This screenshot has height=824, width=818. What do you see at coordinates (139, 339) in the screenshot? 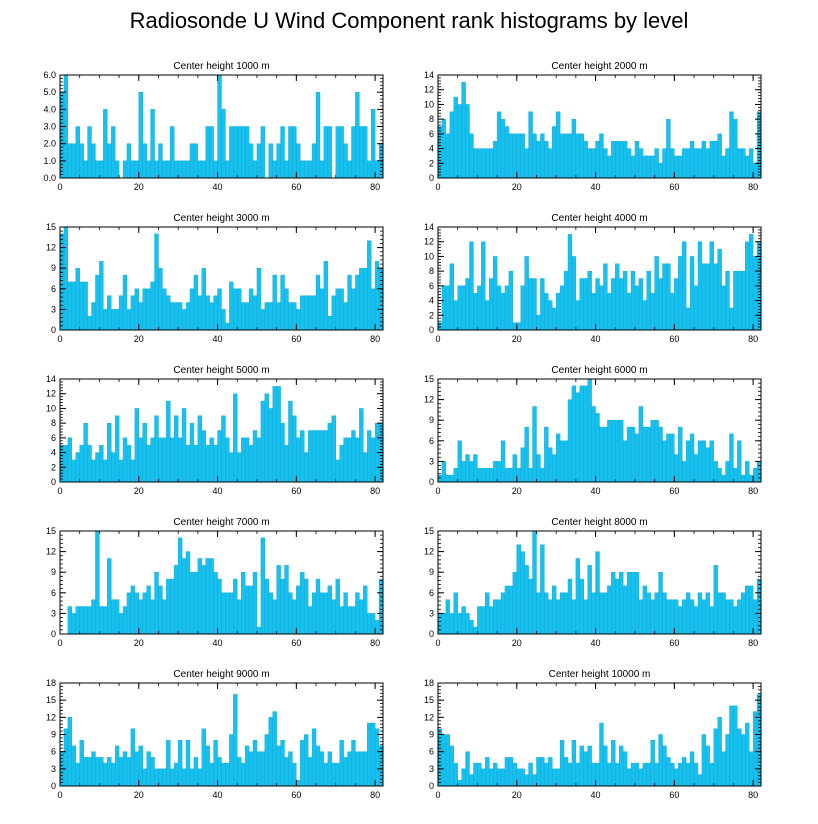
I see `x-tick-label: 20` at bounding box center [139, 339].